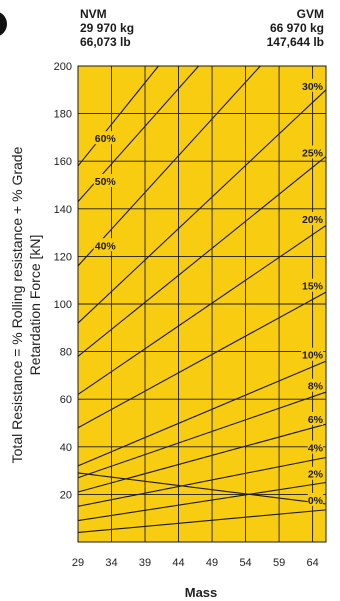  I want to click on nvm-kg: 29 970 kg, so click(107, 28).